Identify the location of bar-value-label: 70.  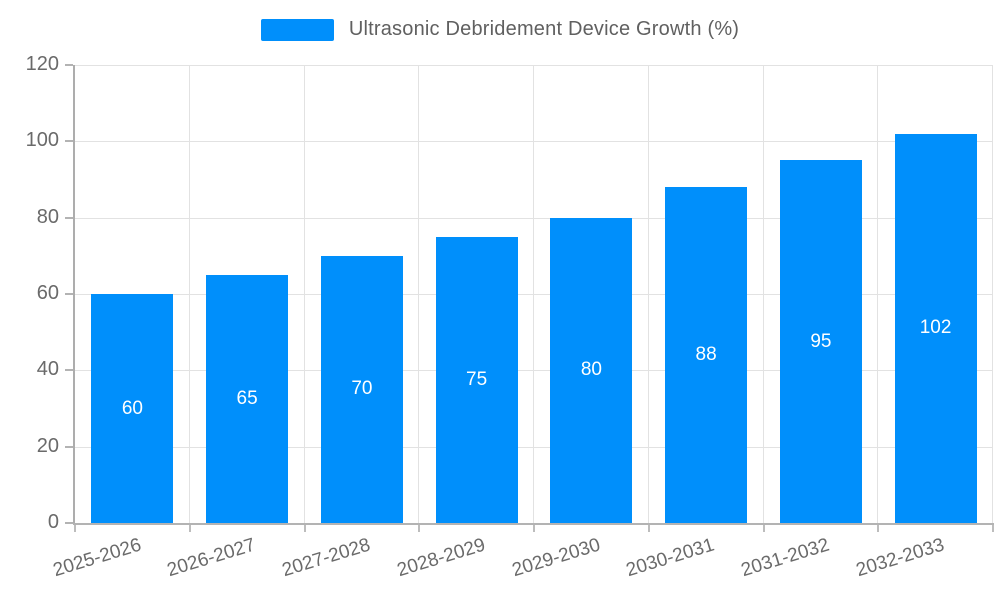
(362, 389).